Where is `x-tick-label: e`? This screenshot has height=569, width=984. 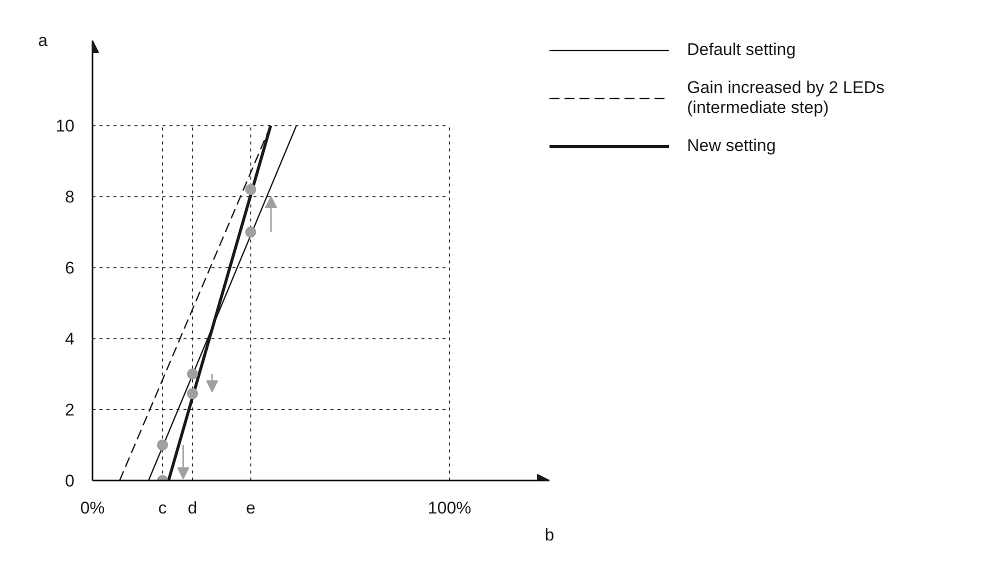
x-tick-label: e is located at coordinates (251, 508).